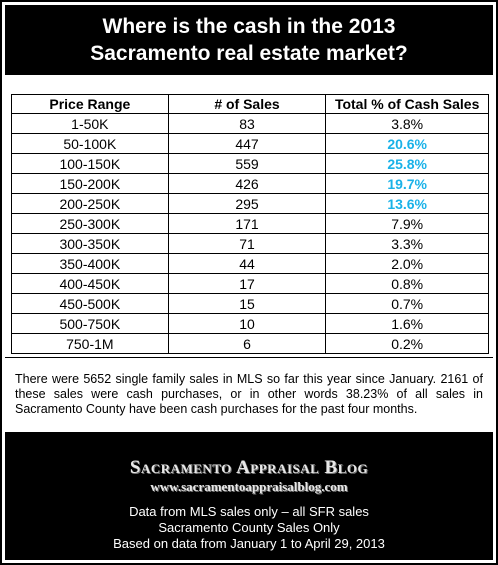 The height and width of the screenshot is (565, 498). What do you see at coordinates (247, 143) in the screenshot?
I see `cell-sales-count: 447` at bounding box center [247, 143].